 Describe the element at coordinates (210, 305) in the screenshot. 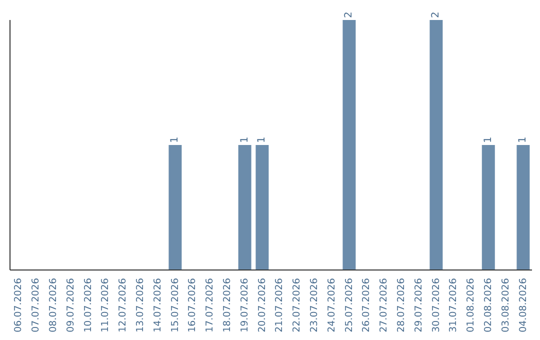

I see `x-tick-label: 17.07.2026` at that location.